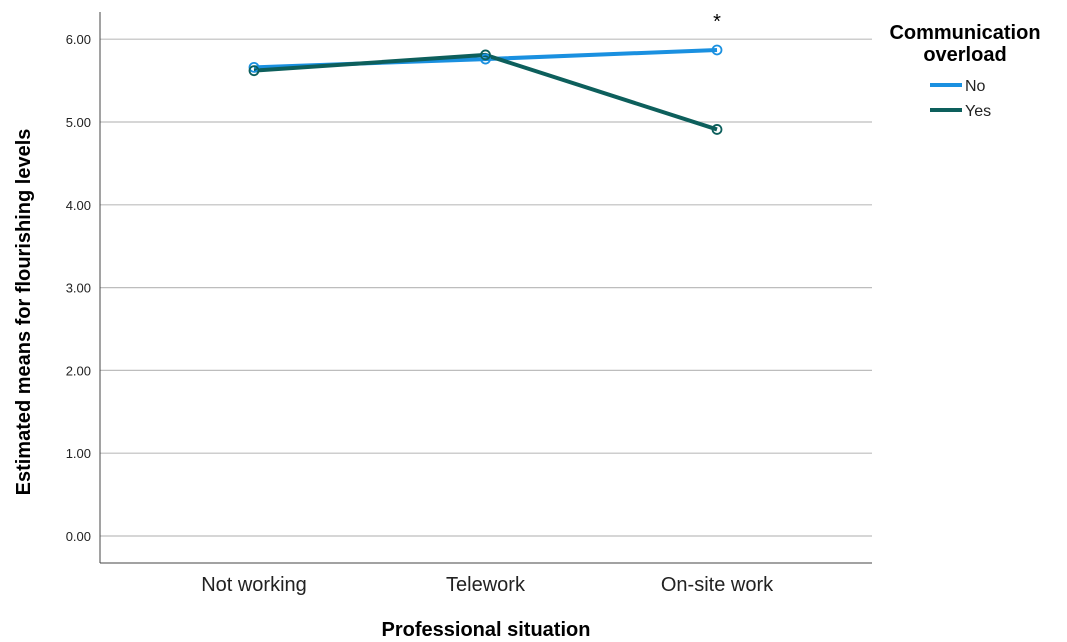 Image resolution: width=1067 pixels, height=642 pixels. What do you see at coordinates (78, 536) in the screenshot?
I see `y-tick-label: 0.00` at bounding box center [78, 536].